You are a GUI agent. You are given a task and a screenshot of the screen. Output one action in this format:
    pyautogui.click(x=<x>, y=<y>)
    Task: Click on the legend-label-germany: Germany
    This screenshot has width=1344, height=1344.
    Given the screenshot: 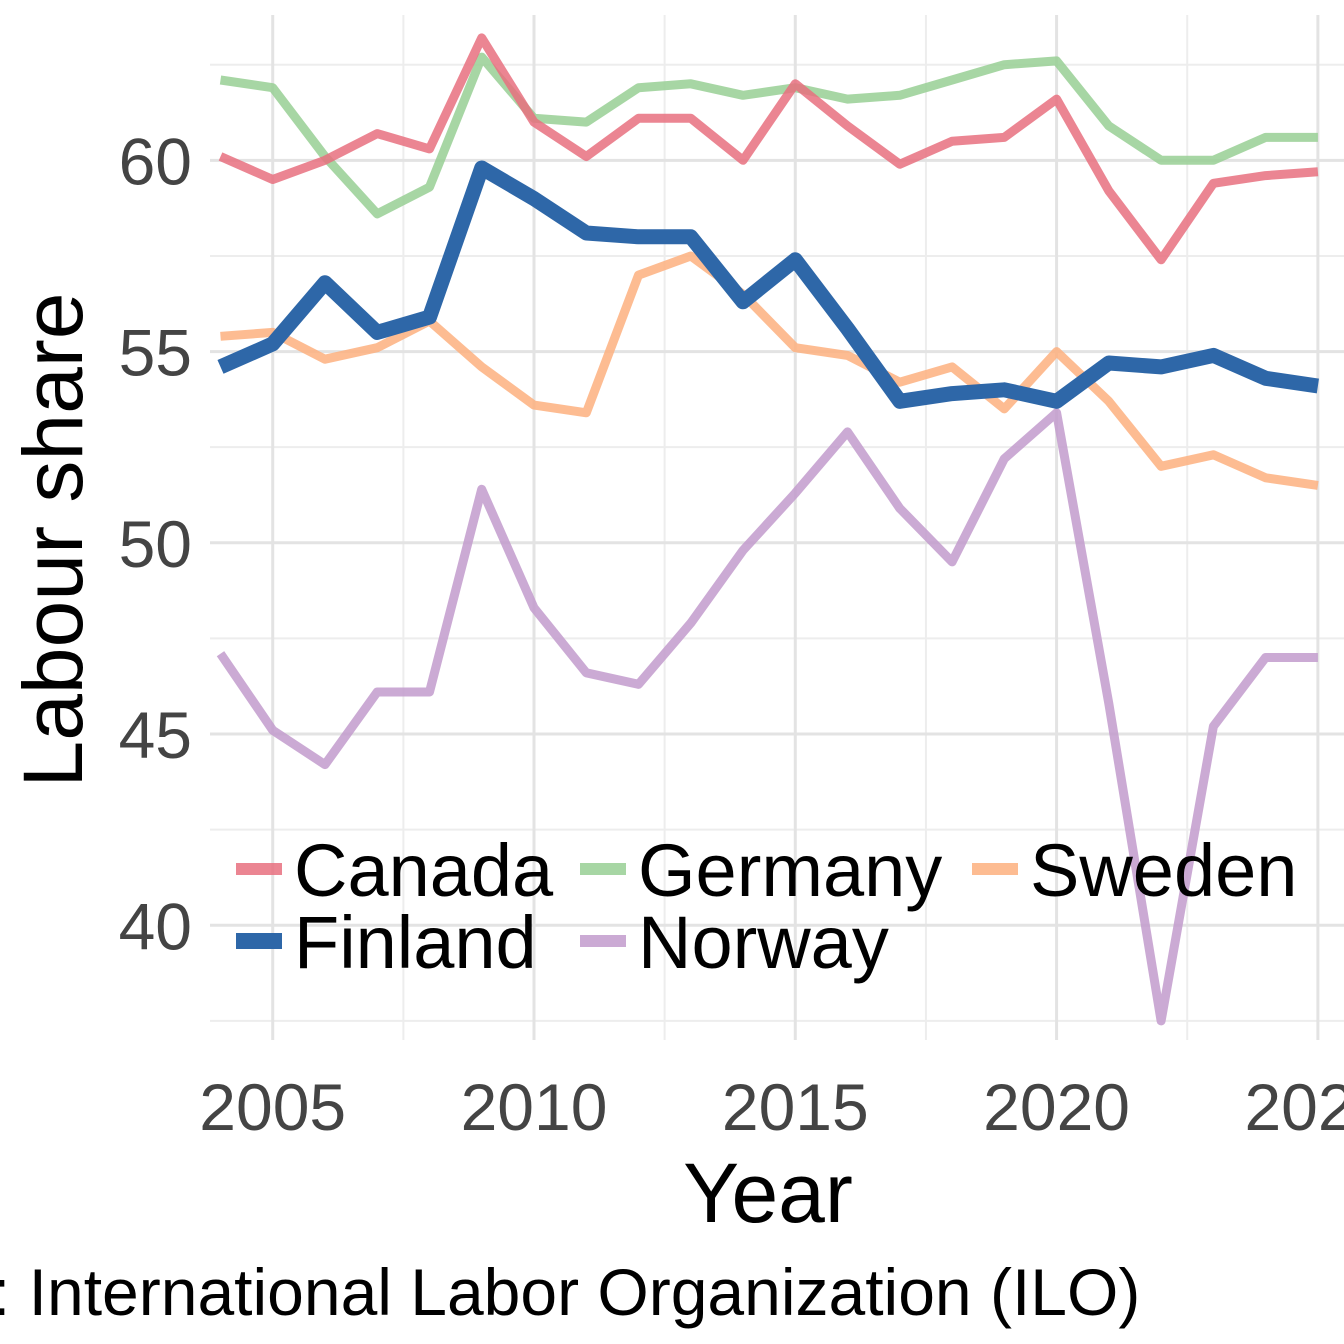 What is the action you would take?
    pyautogui.click(x=790, y=870)
    